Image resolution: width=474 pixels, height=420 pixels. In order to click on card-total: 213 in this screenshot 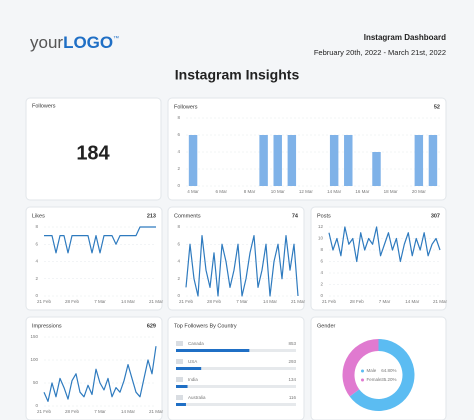, I will do `click(151, 216)`.